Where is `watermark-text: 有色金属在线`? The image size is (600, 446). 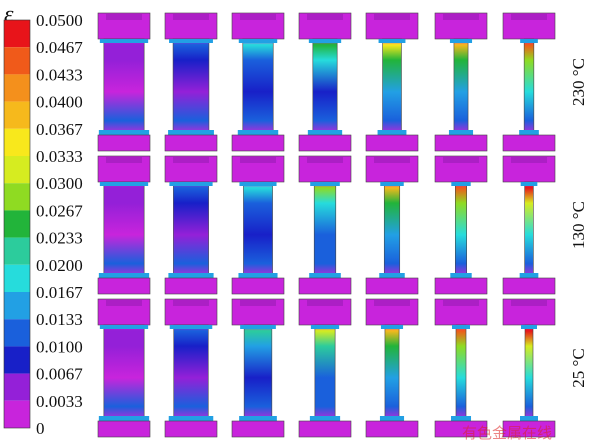 watermark-text: 有色金属在线 is located at coordinates (507, 433).